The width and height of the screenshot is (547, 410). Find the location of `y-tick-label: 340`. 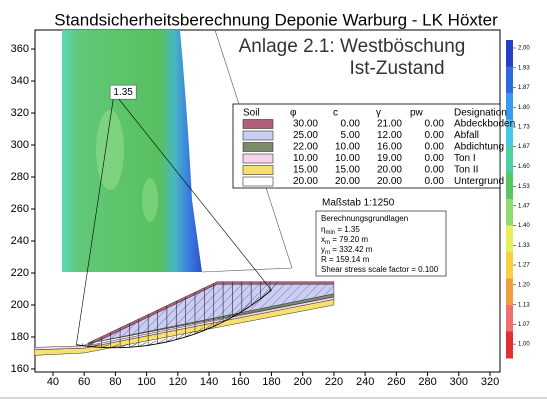

y-tick-label: 340 is located at coordinates (20, 81).